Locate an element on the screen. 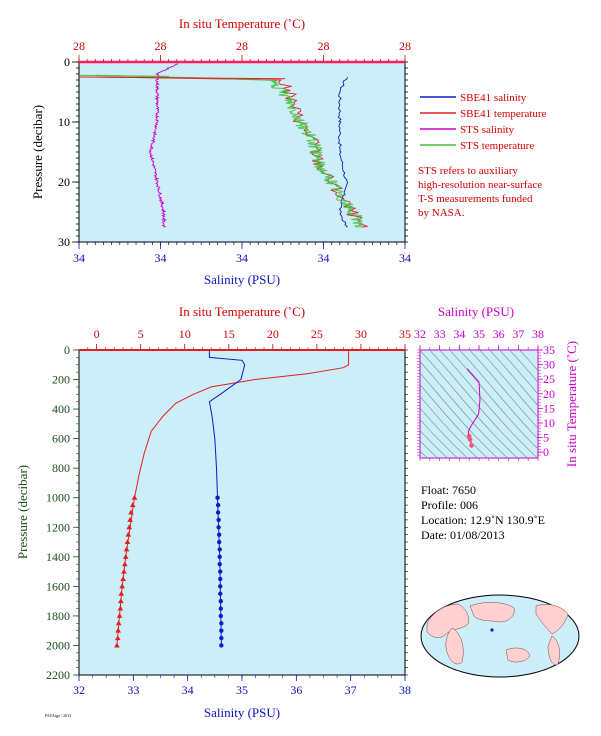 The image size is (601, 736). top-pressure-tick-labels: 0 10 20 30 is located at coordinates (64, 152).